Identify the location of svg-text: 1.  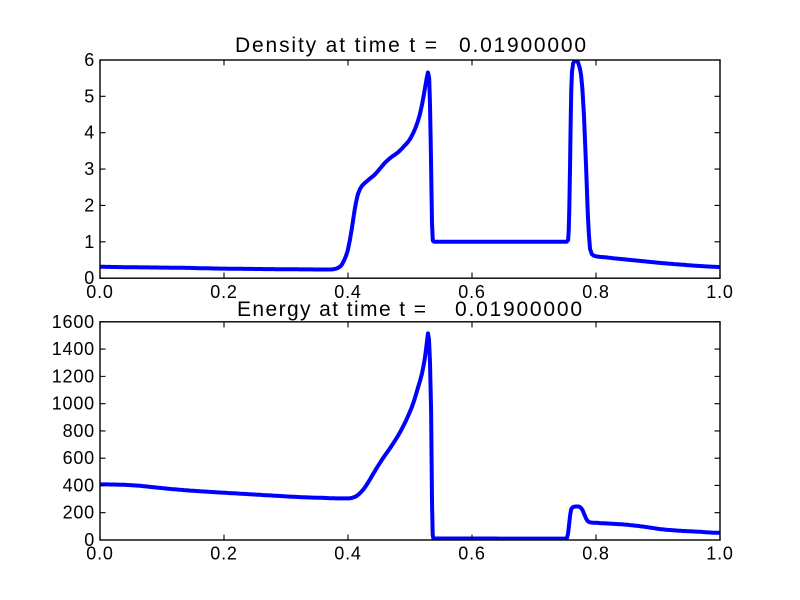
(89, 242).